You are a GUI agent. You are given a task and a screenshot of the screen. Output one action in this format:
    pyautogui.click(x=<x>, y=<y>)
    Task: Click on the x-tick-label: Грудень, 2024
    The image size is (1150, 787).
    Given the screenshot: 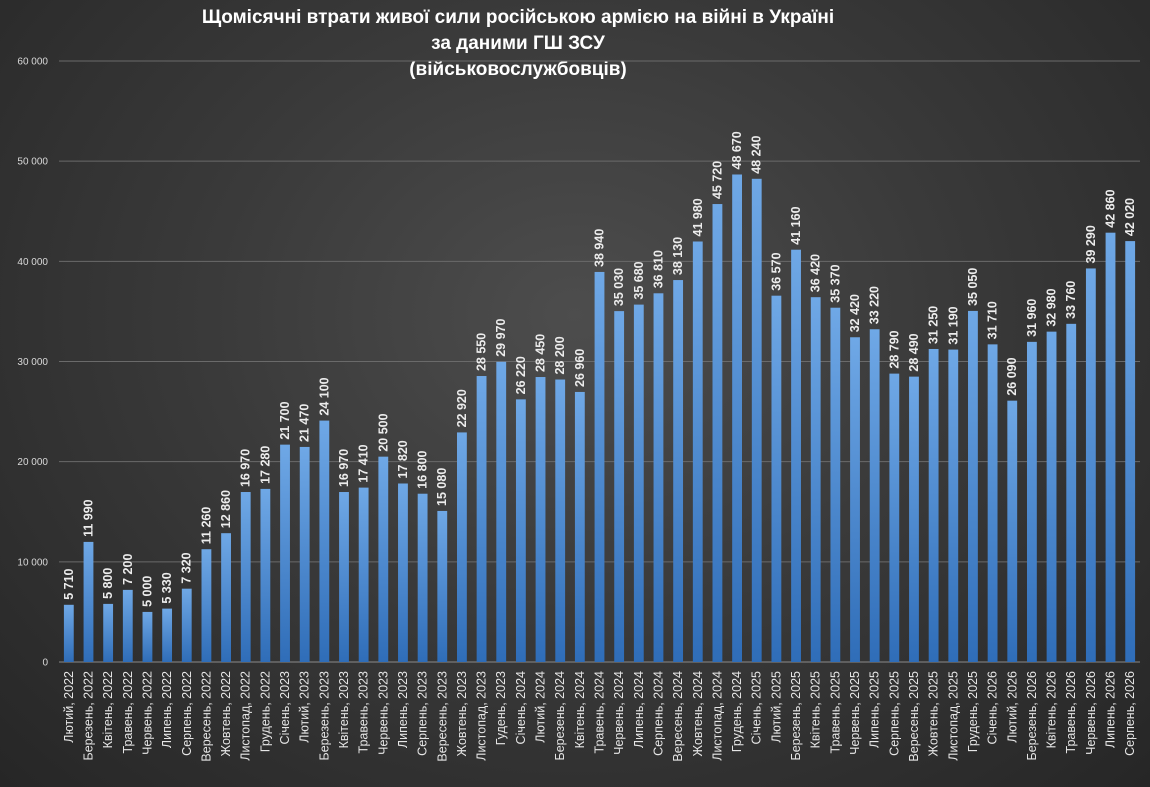 What is the action you would take?
    pyautogui.click(x=737, y=711)
    